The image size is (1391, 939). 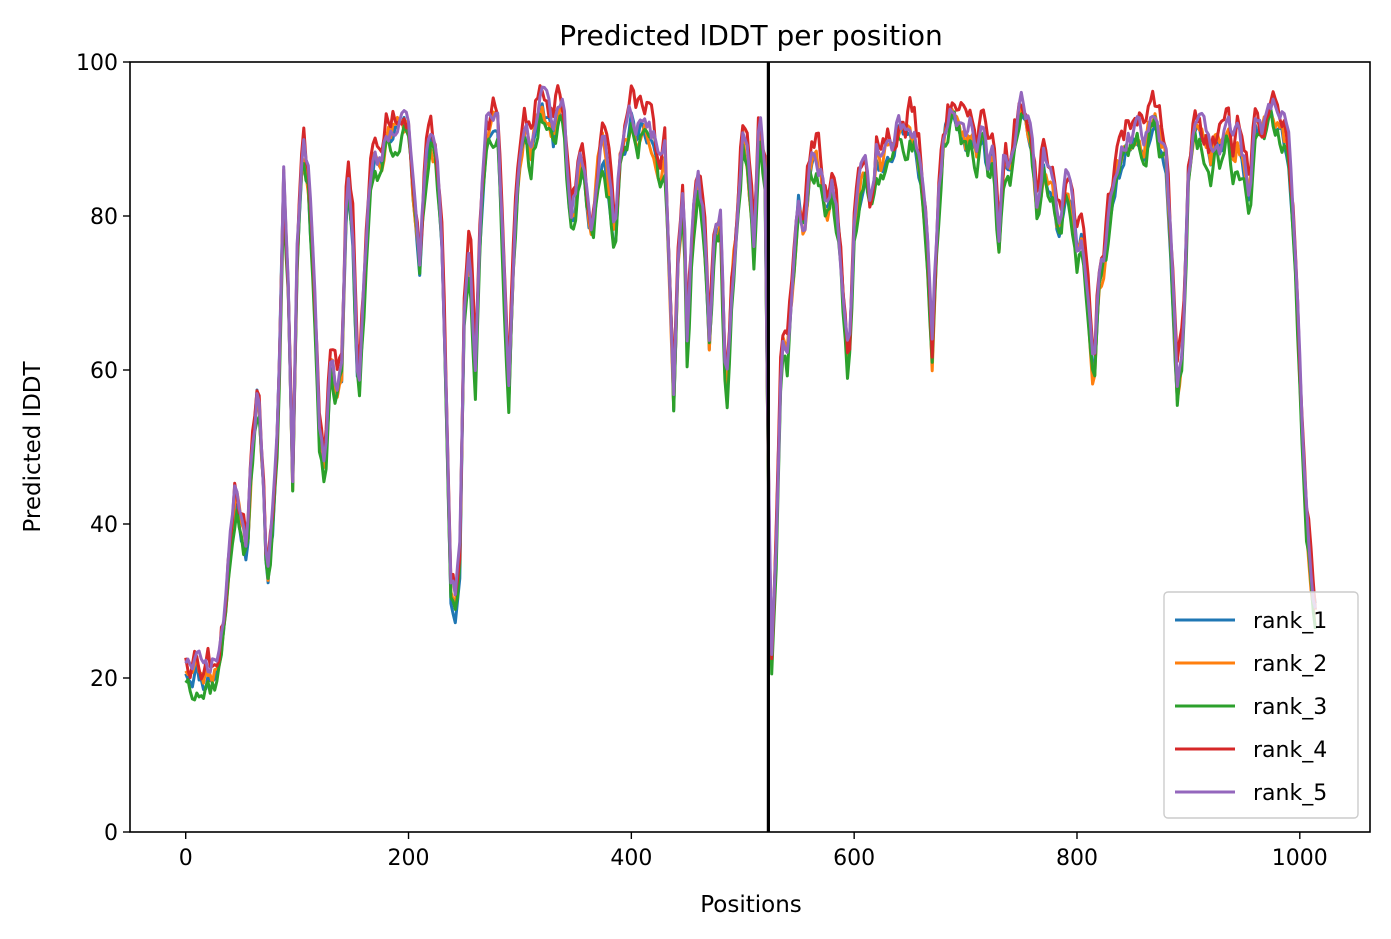 What do you see at coordinates (33, 446) in the screenshot?
I see `y-axis-label: Predicted lDDT` at bounding box center [33, 446].